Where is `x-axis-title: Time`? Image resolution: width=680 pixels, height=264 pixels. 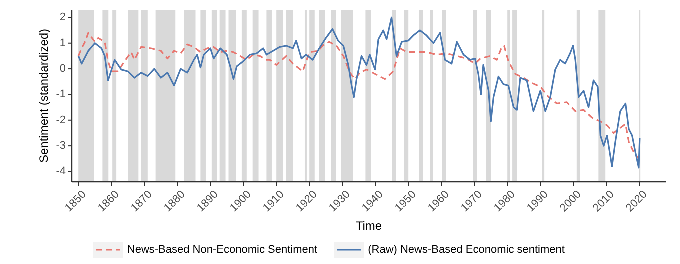 x-axis-title: Time is located at coordinates (369, 226).